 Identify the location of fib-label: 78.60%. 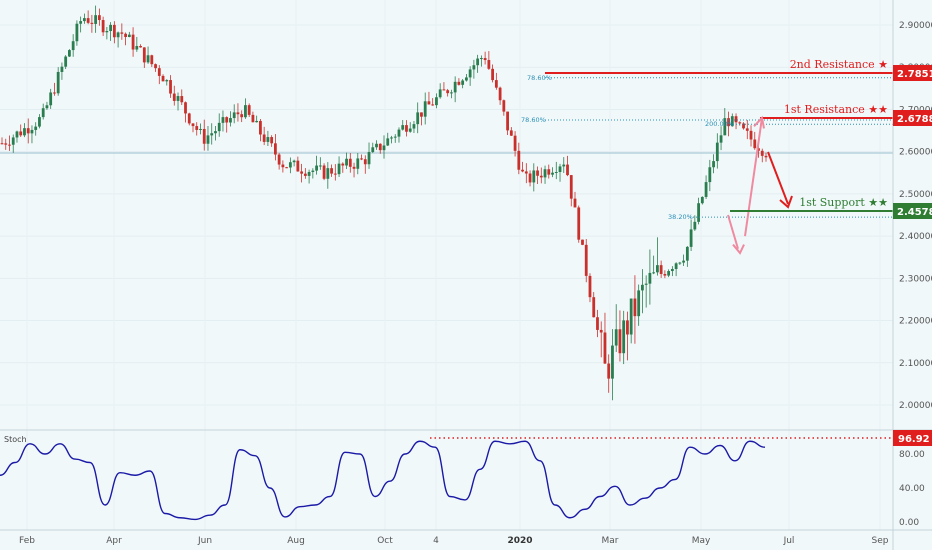
(539, 78).